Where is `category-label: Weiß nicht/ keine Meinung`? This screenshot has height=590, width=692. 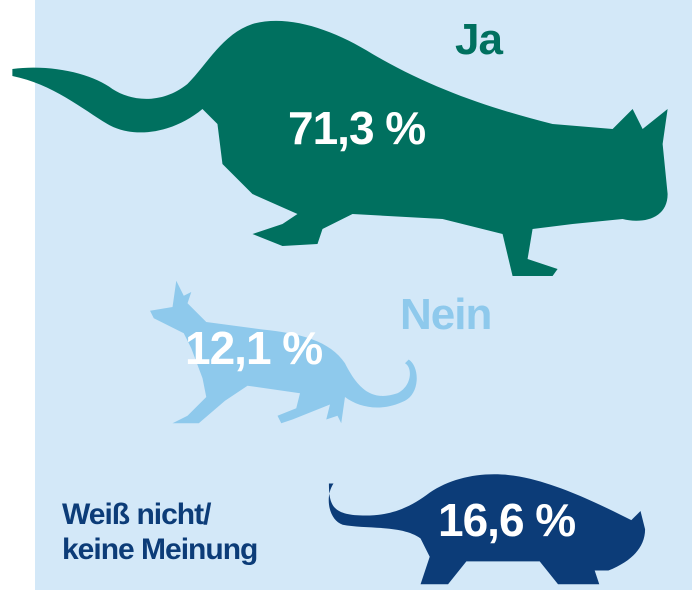 category-label: Weiß nicht/ keine Meinung is located at coordinates (160, 532).